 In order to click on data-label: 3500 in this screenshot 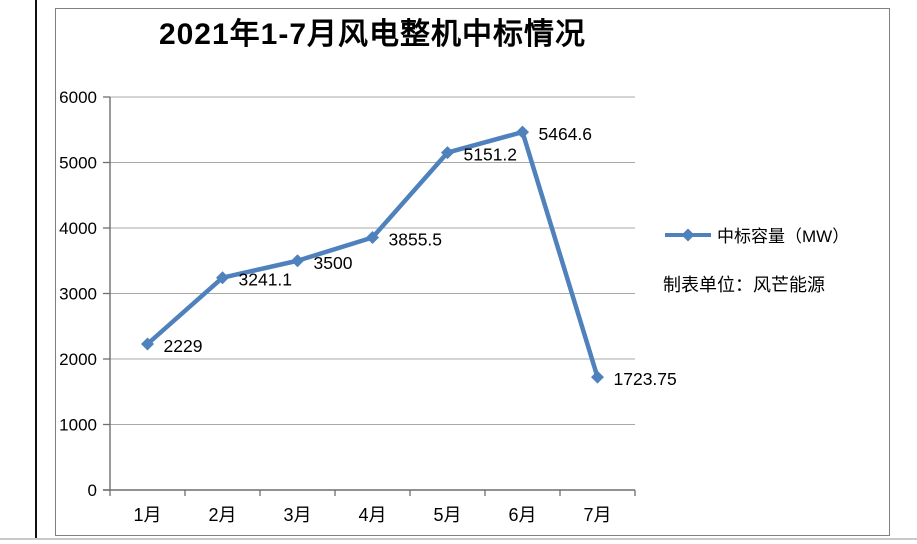, I will do `click(333, 263)`.